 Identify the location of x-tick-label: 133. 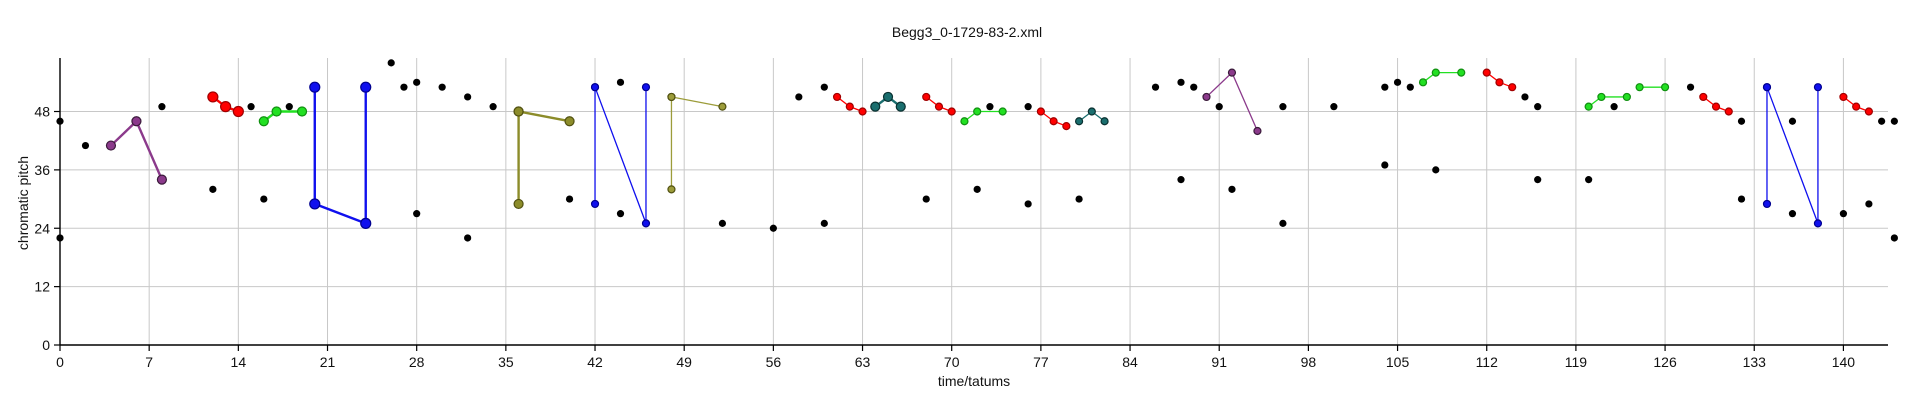
(1755, 362).